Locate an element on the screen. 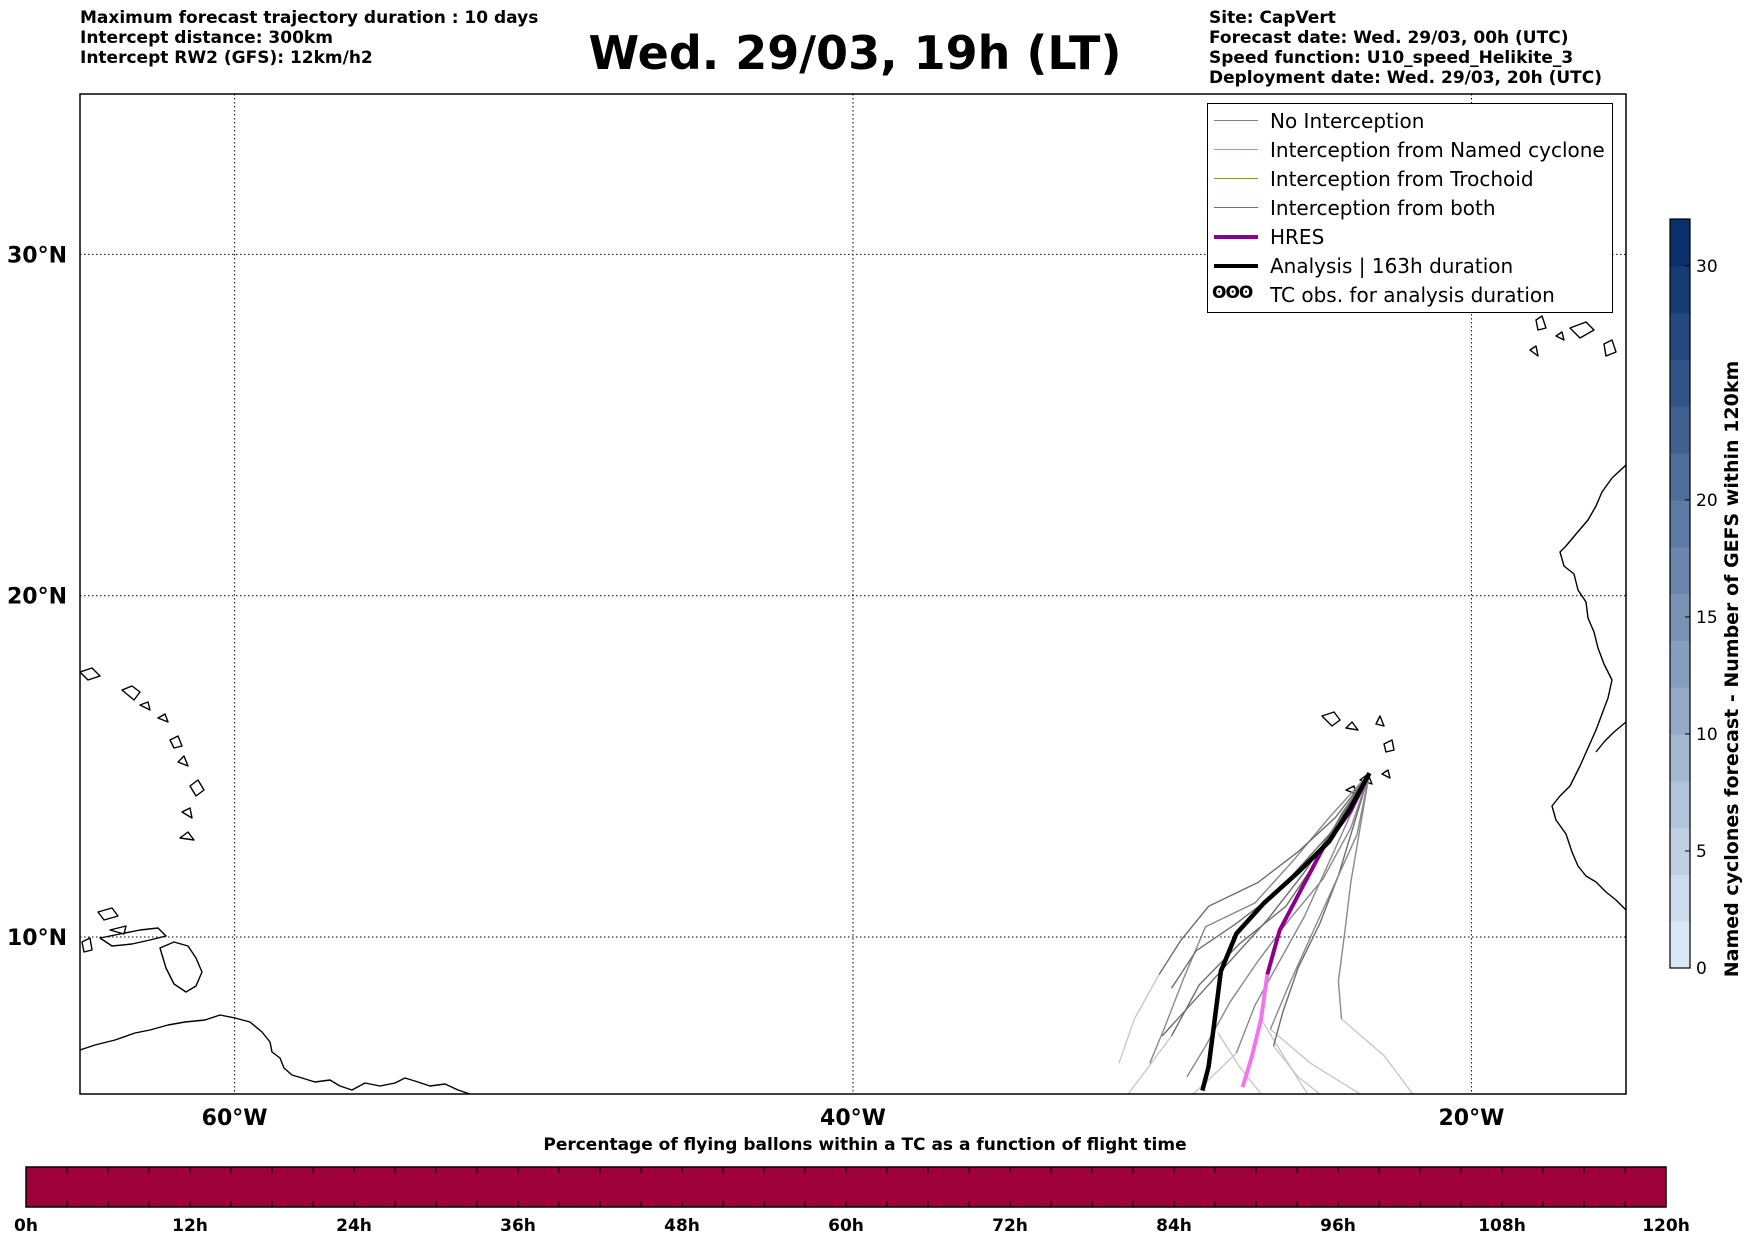  legend-label: Interception from Named cyclone is located at coordinates (1437, 150).